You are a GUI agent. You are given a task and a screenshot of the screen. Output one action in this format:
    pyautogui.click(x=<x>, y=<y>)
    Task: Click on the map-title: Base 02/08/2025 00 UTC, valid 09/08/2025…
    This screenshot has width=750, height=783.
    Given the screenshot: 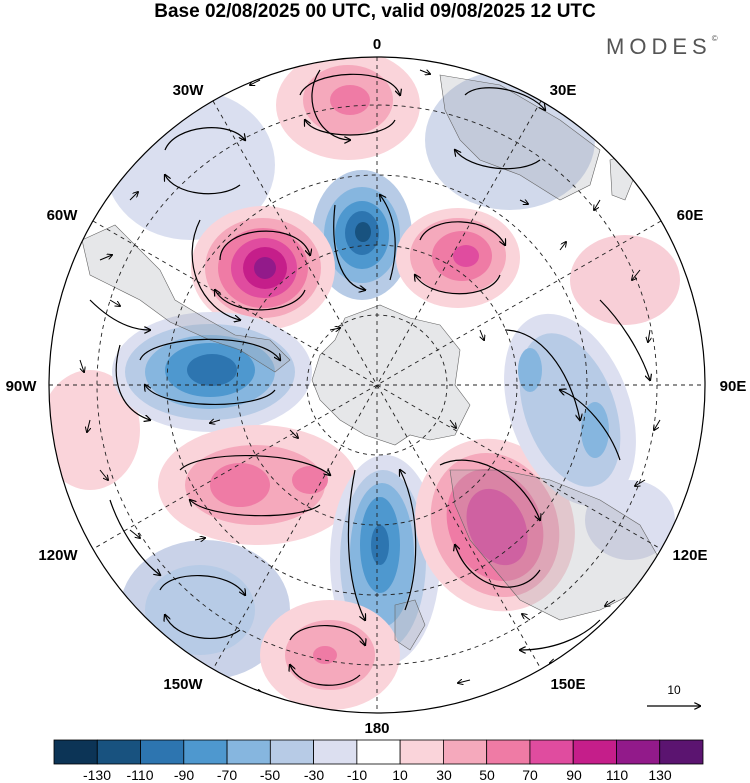 What is the action you would take?
    pyautogui.click(x=375, y=11)
    